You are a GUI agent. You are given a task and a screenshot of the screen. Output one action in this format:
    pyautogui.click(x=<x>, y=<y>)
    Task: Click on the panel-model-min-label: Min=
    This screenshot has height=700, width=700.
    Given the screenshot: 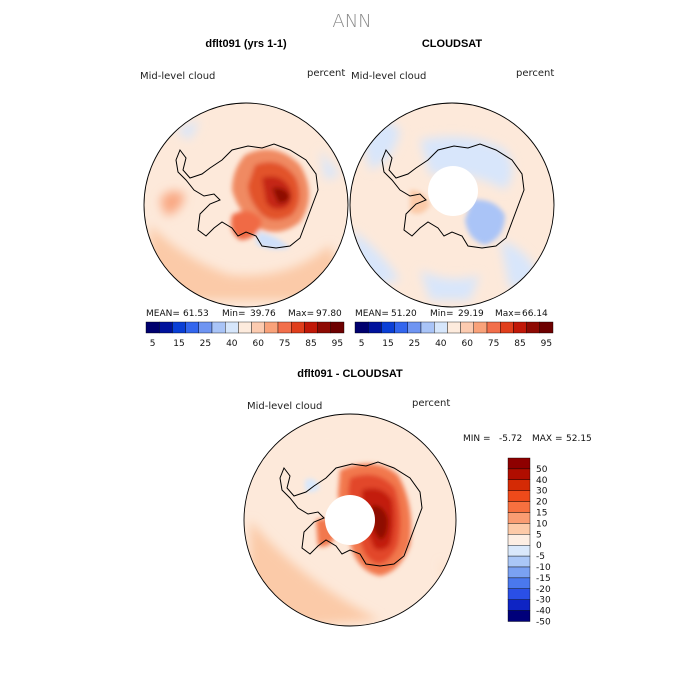 What is the action you would take?
    pyautogui.click(x=234, y=314)
    